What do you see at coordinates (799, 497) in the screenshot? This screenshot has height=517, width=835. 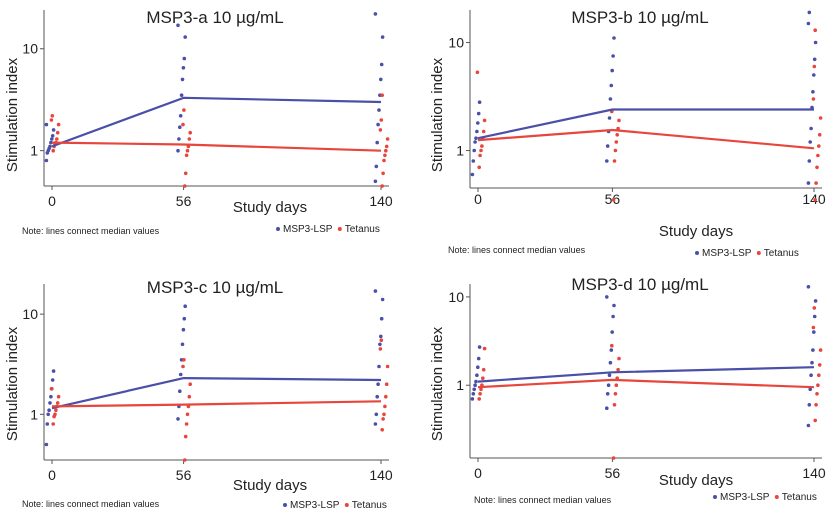 I see `legend-label: Tetanus` at bounding box center [799, 497].